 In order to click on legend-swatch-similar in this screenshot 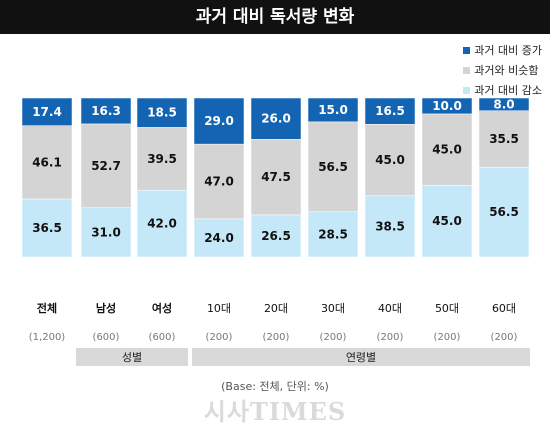, I will do `click(467, 70)`.